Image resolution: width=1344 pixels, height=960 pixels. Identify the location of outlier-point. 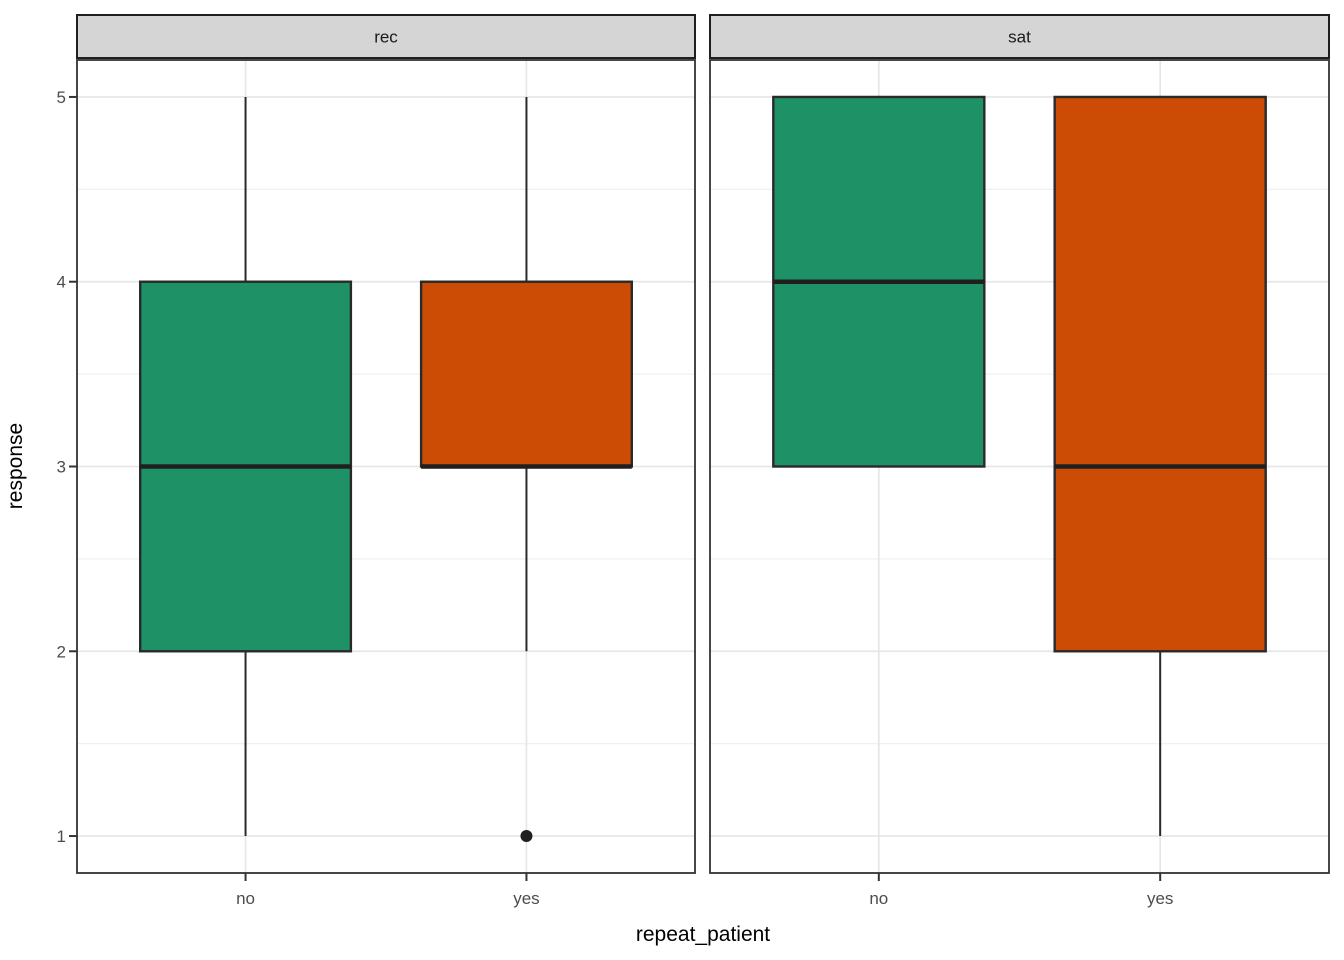
(526, 836).